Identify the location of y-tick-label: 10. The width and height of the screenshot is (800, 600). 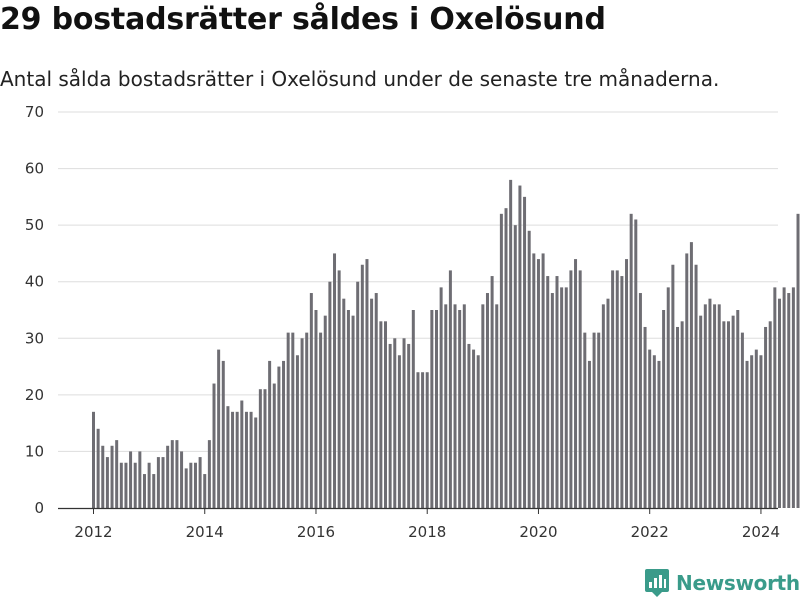
(34, 451).